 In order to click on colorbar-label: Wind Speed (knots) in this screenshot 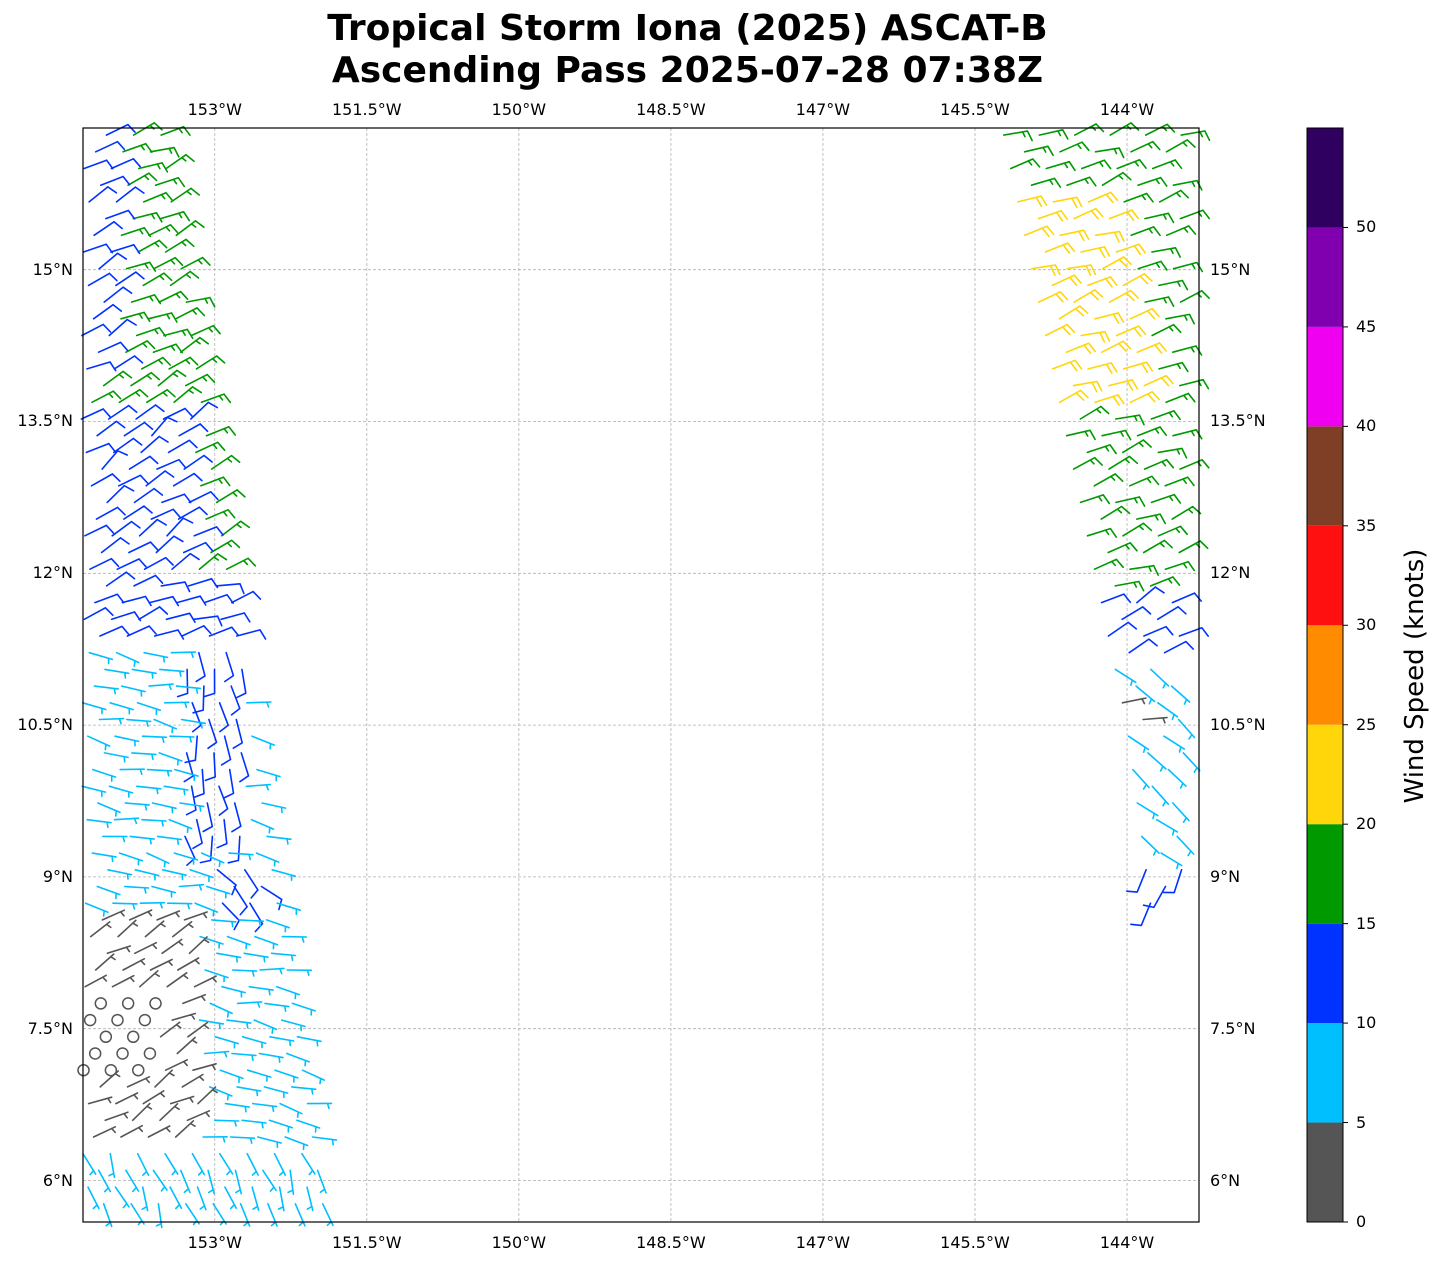, I will do `click(1415, 676)`.